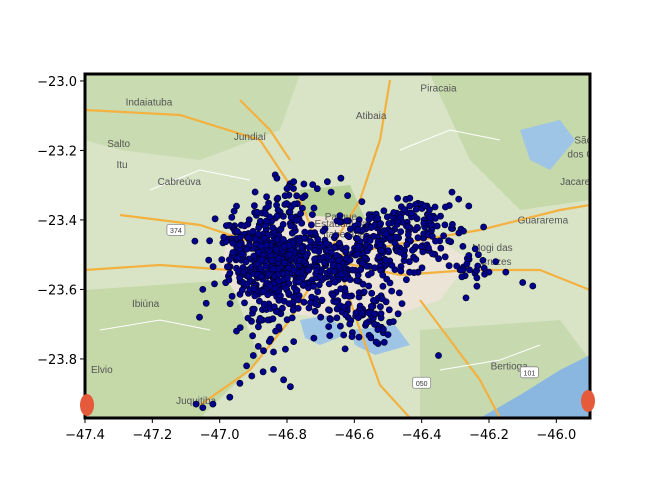 The image size is (656, 494). Describe the element at coordinates (176, 231) in the screenshot. I see `road-shield-label: 374` at that location.